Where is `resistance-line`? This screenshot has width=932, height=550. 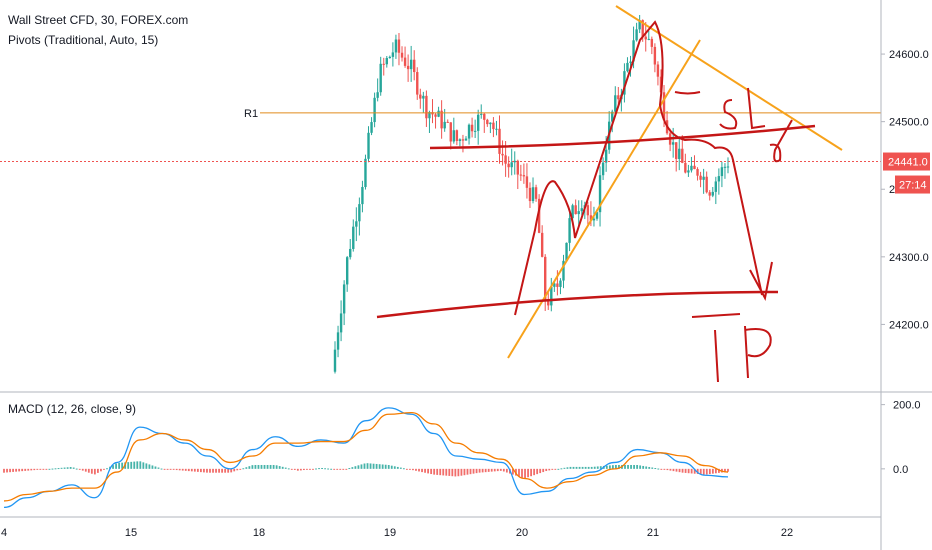 resistance-line is located at coordinates (622, 137).